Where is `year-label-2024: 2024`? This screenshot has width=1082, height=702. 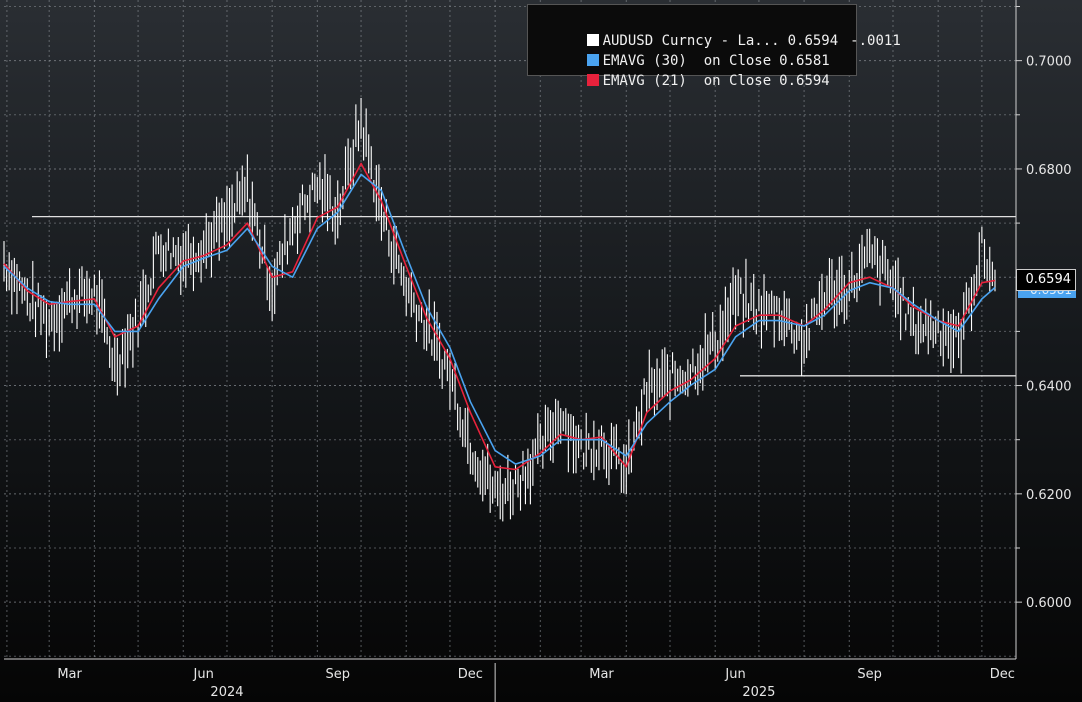 year-label-2024: 2024 is located at coordinates (226, 692).